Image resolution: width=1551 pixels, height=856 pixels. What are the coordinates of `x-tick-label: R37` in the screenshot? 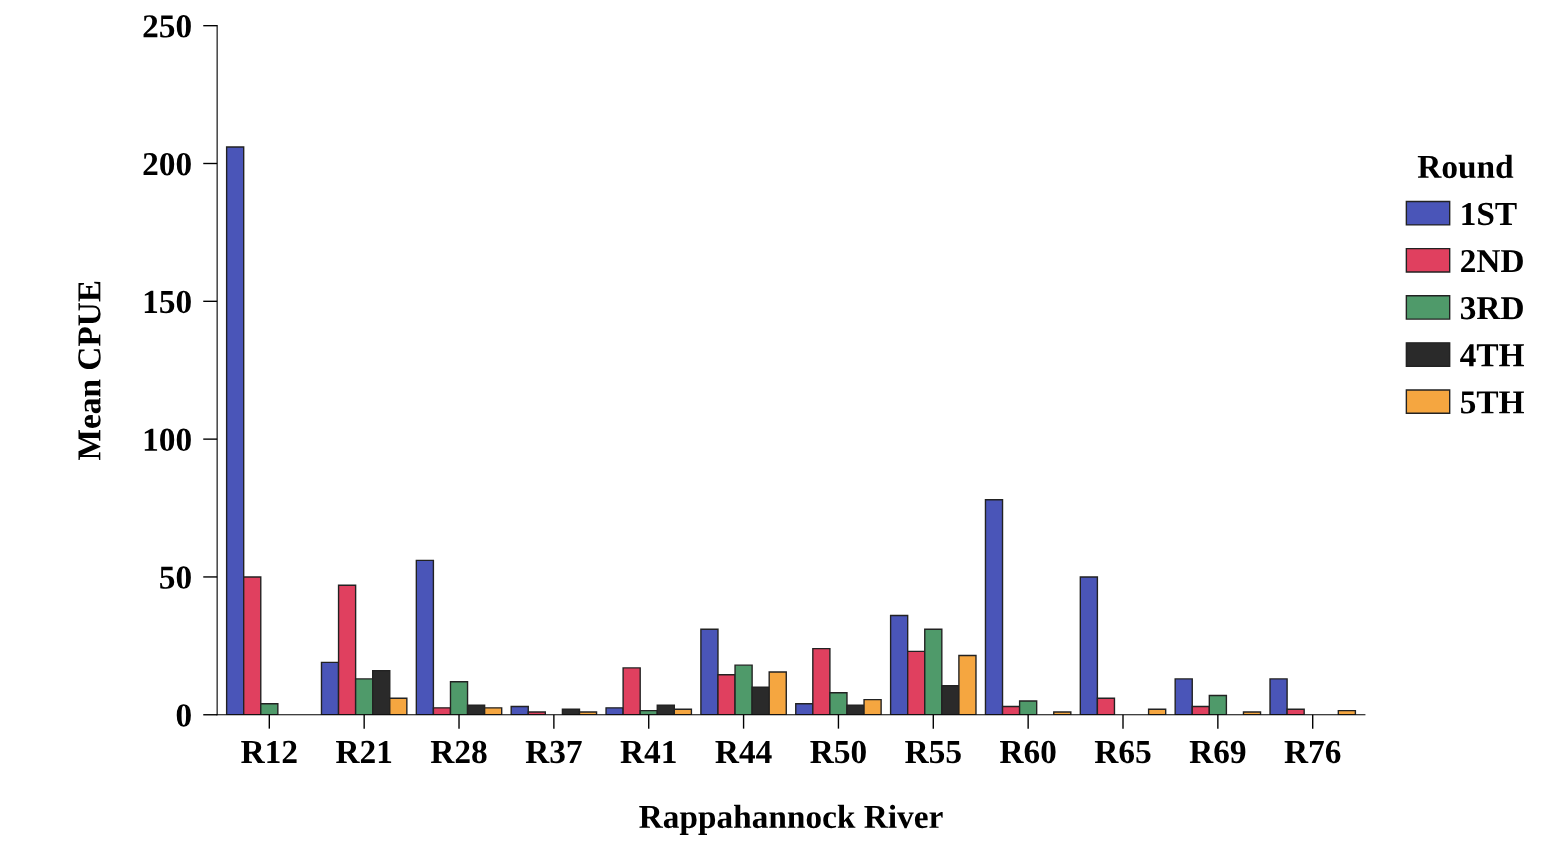 It's located at (553, 752).